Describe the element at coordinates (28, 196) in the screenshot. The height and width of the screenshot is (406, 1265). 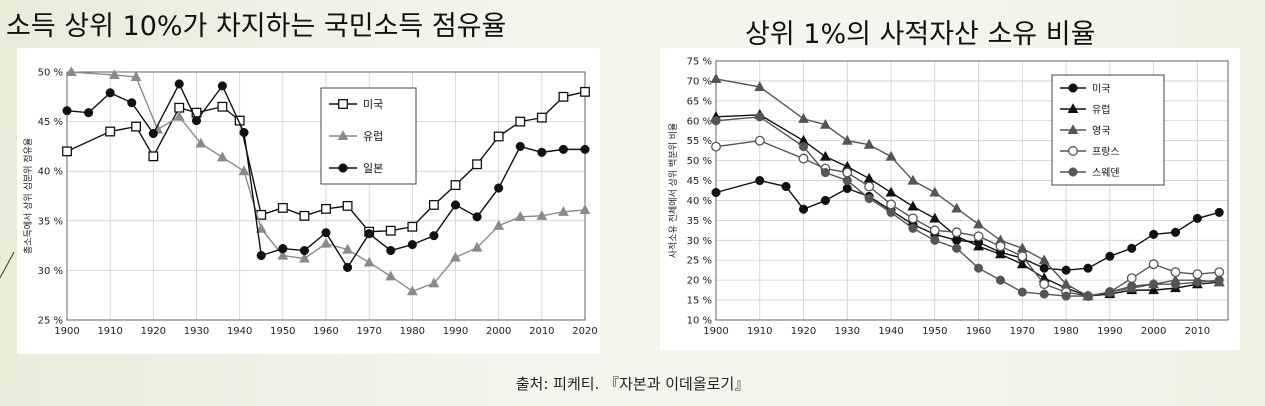
I see `y-axis-label: 총소득에서 상위 십분위 점유율` at that location.